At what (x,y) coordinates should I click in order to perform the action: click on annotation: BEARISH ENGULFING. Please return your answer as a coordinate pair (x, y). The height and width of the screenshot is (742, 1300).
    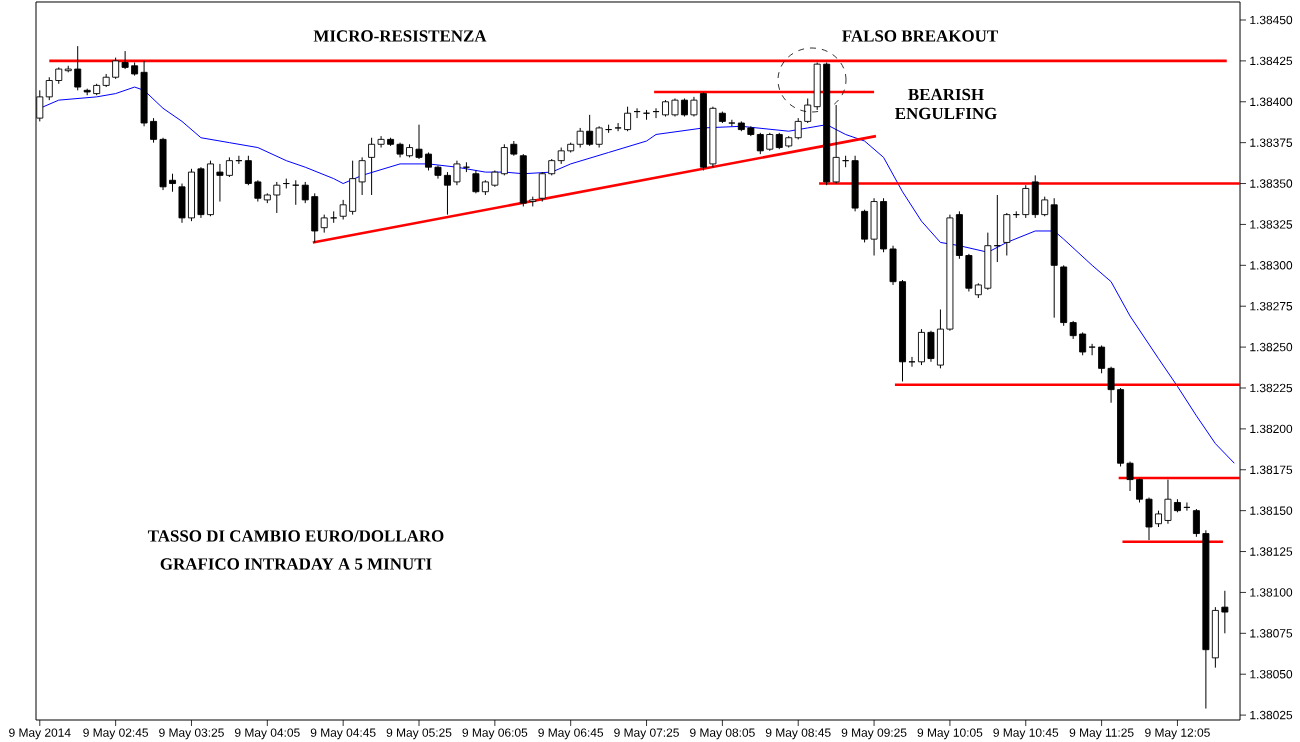
    Looking at the image, I should click on (946, 104).